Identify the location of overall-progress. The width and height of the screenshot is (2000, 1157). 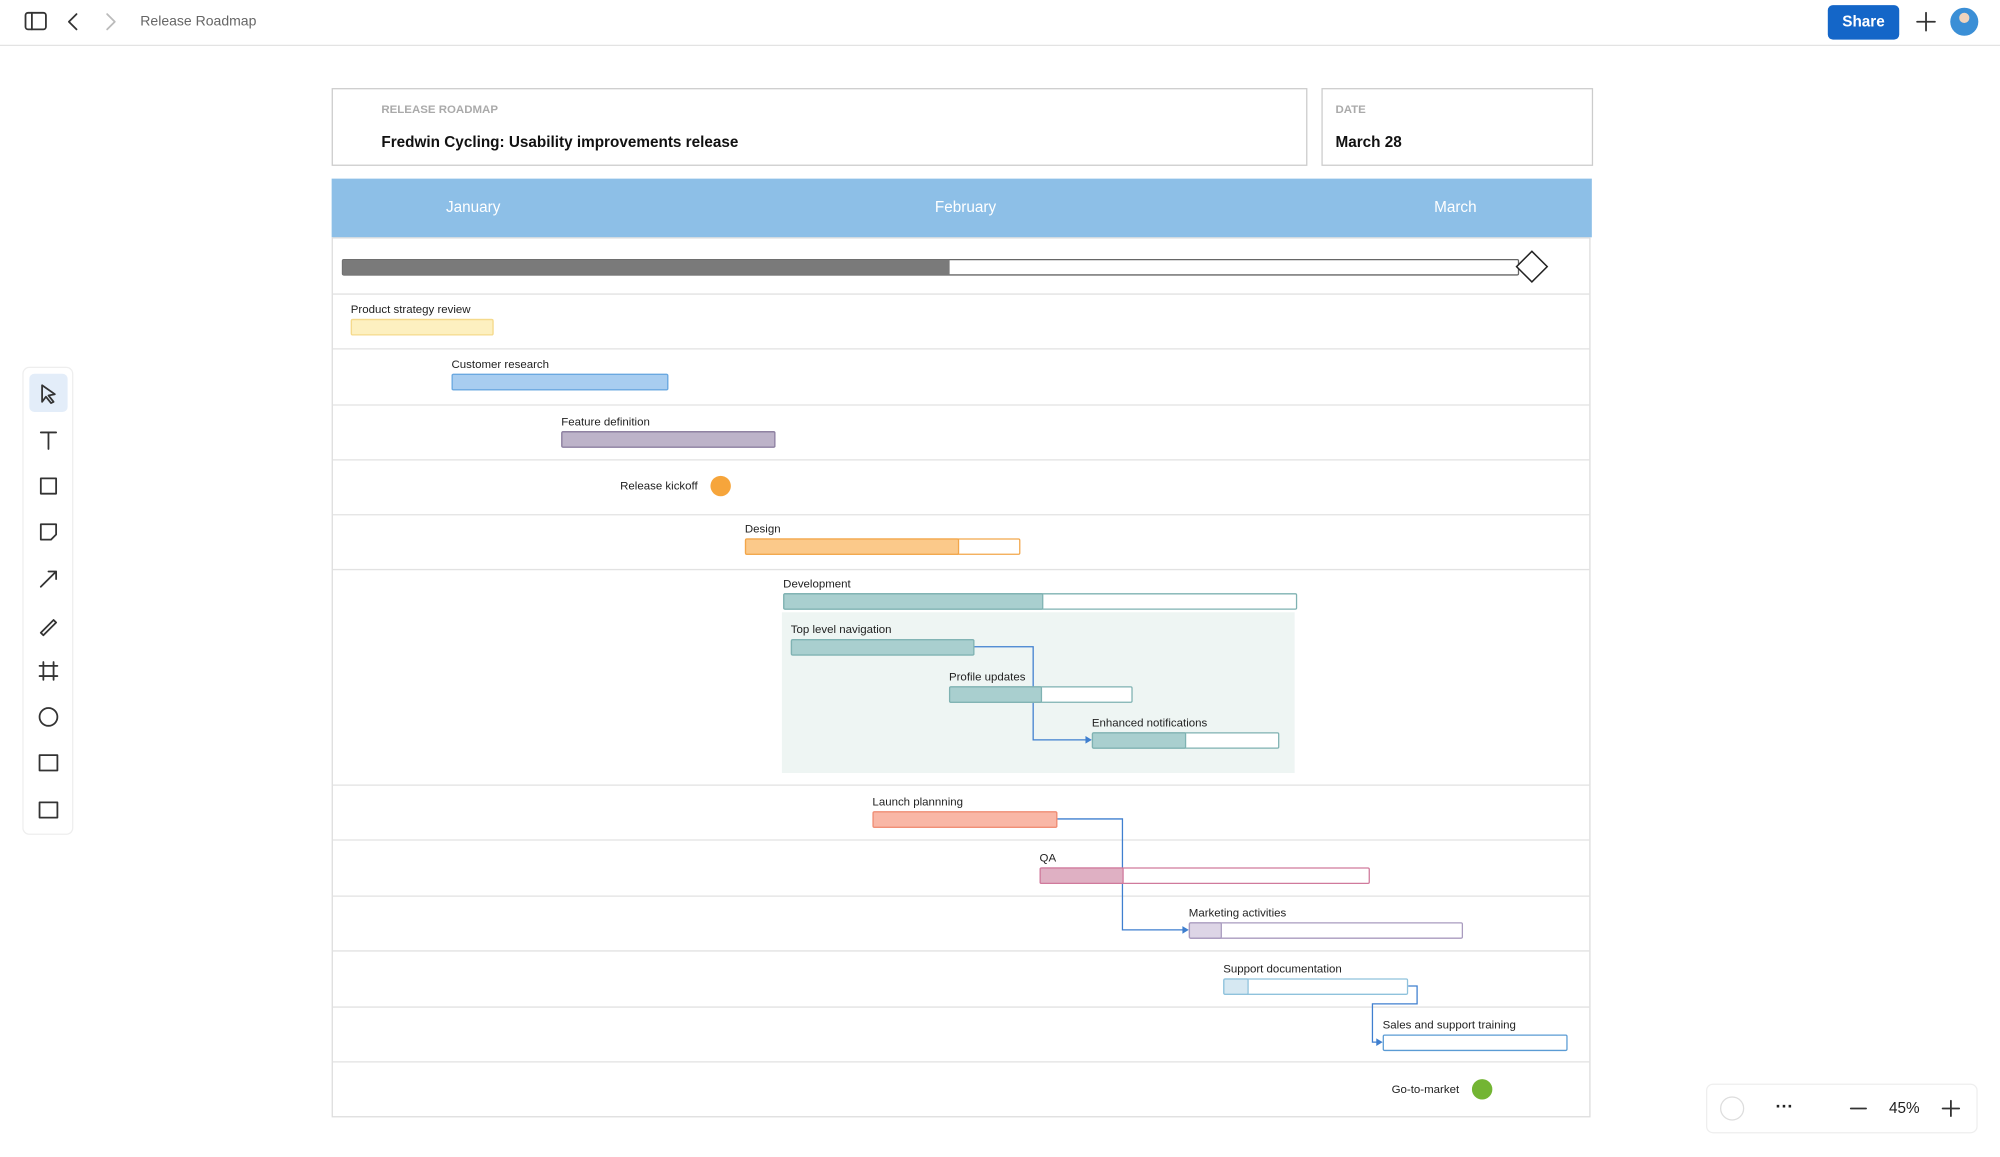
(646, 267).